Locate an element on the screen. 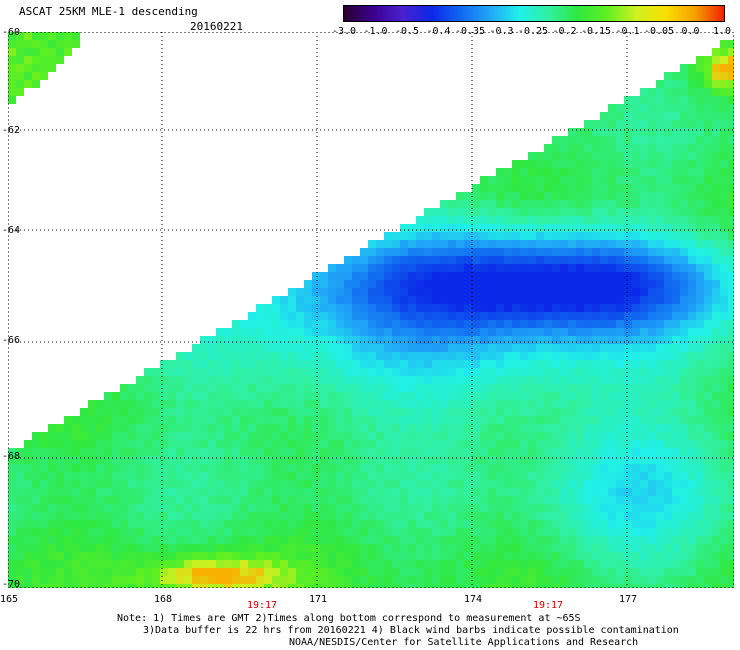 This screenshot has height=650, width=740. latitude-label: -64 is located at coordinates (11, 230).